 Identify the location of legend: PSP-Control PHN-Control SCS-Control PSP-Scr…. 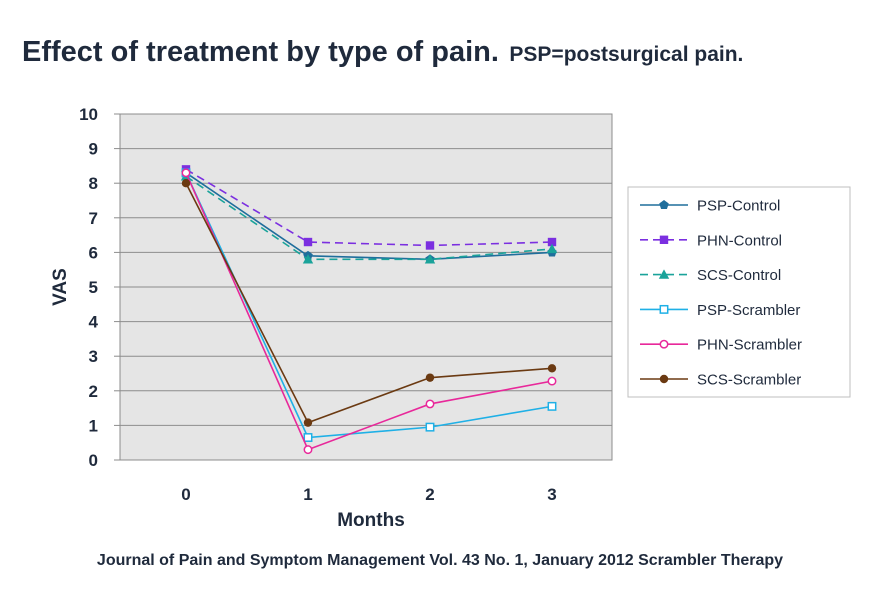
(739, 292).